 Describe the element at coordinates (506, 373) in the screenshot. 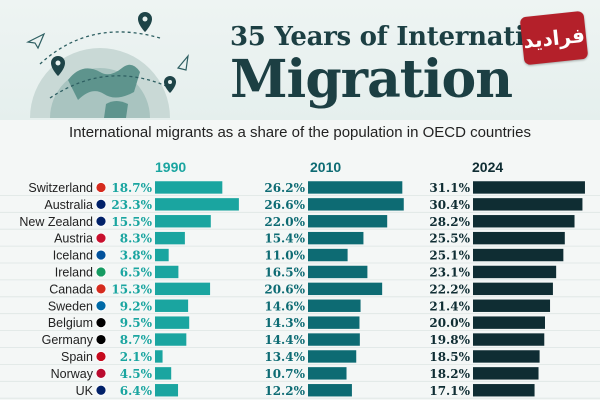

I see `bar-2024-norway` at that location.